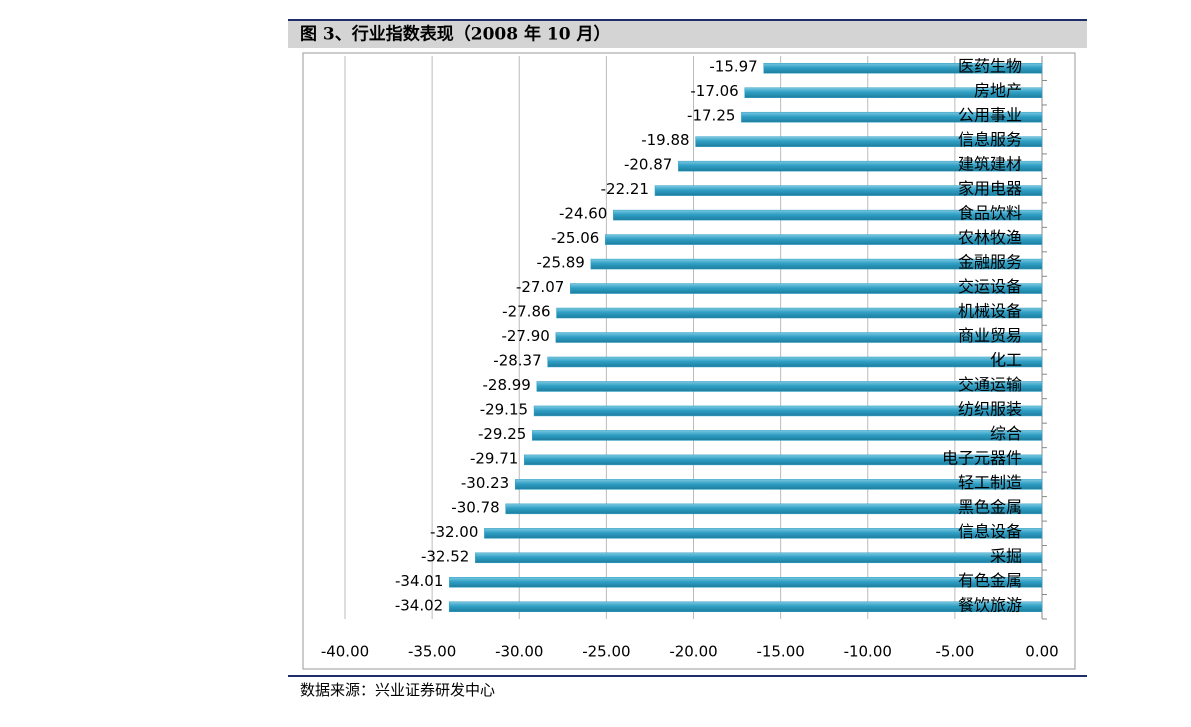 This screenshot has width=1191, height=727. What do you see at coordinates (625, 189) in the screenshot?
I see `value-label: -22.21` at bounding box center [625, 189].